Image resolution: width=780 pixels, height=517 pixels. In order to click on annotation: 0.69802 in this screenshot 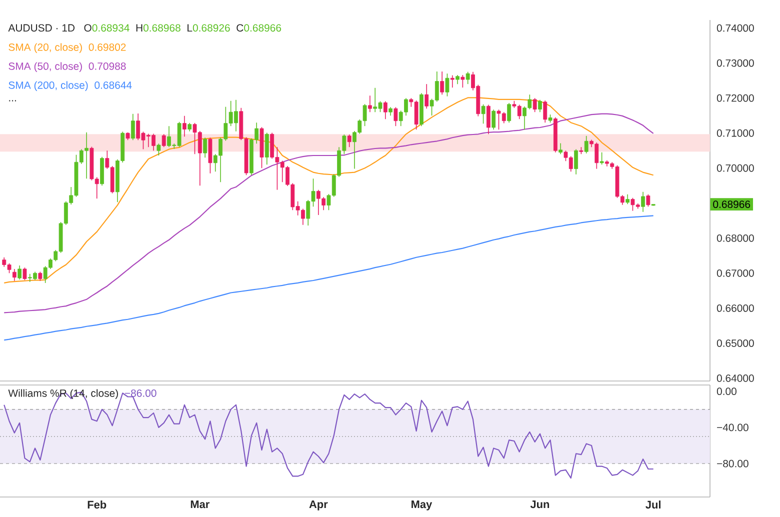, I will do `click(107, 47)`.